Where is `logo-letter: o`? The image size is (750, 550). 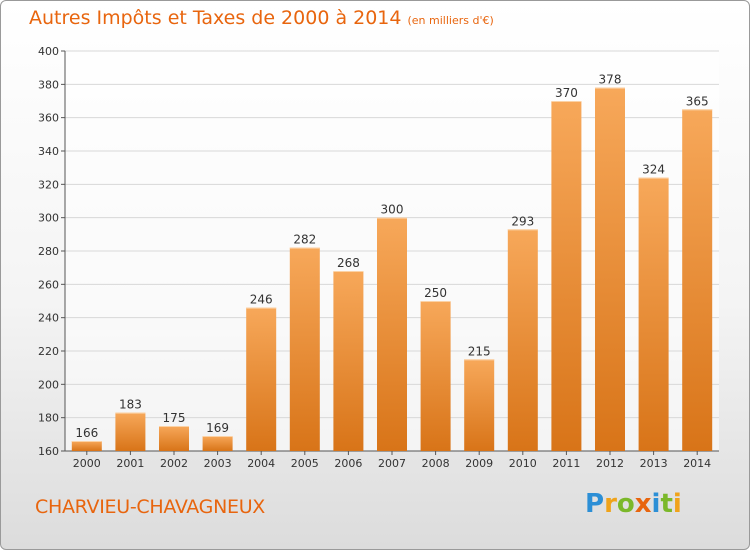
logo-letter: o is located at coordinates (625, 504).